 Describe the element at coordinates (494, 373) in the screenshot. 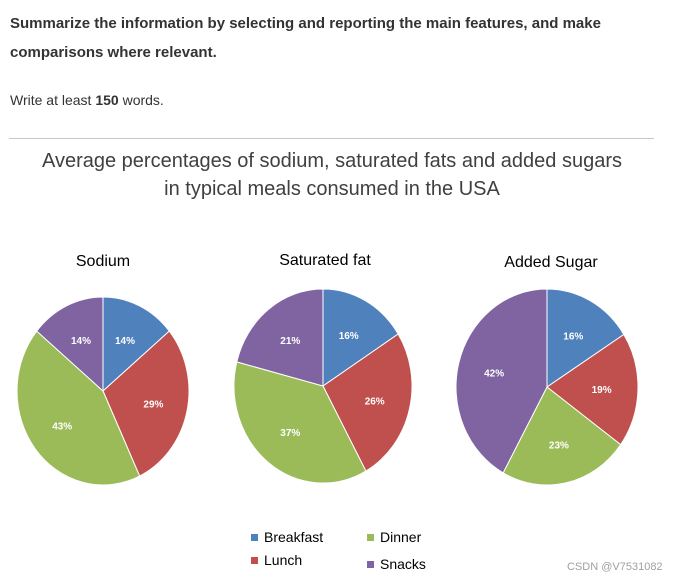

I see `data-label-added-sugar-snacks: 42%` at that location.